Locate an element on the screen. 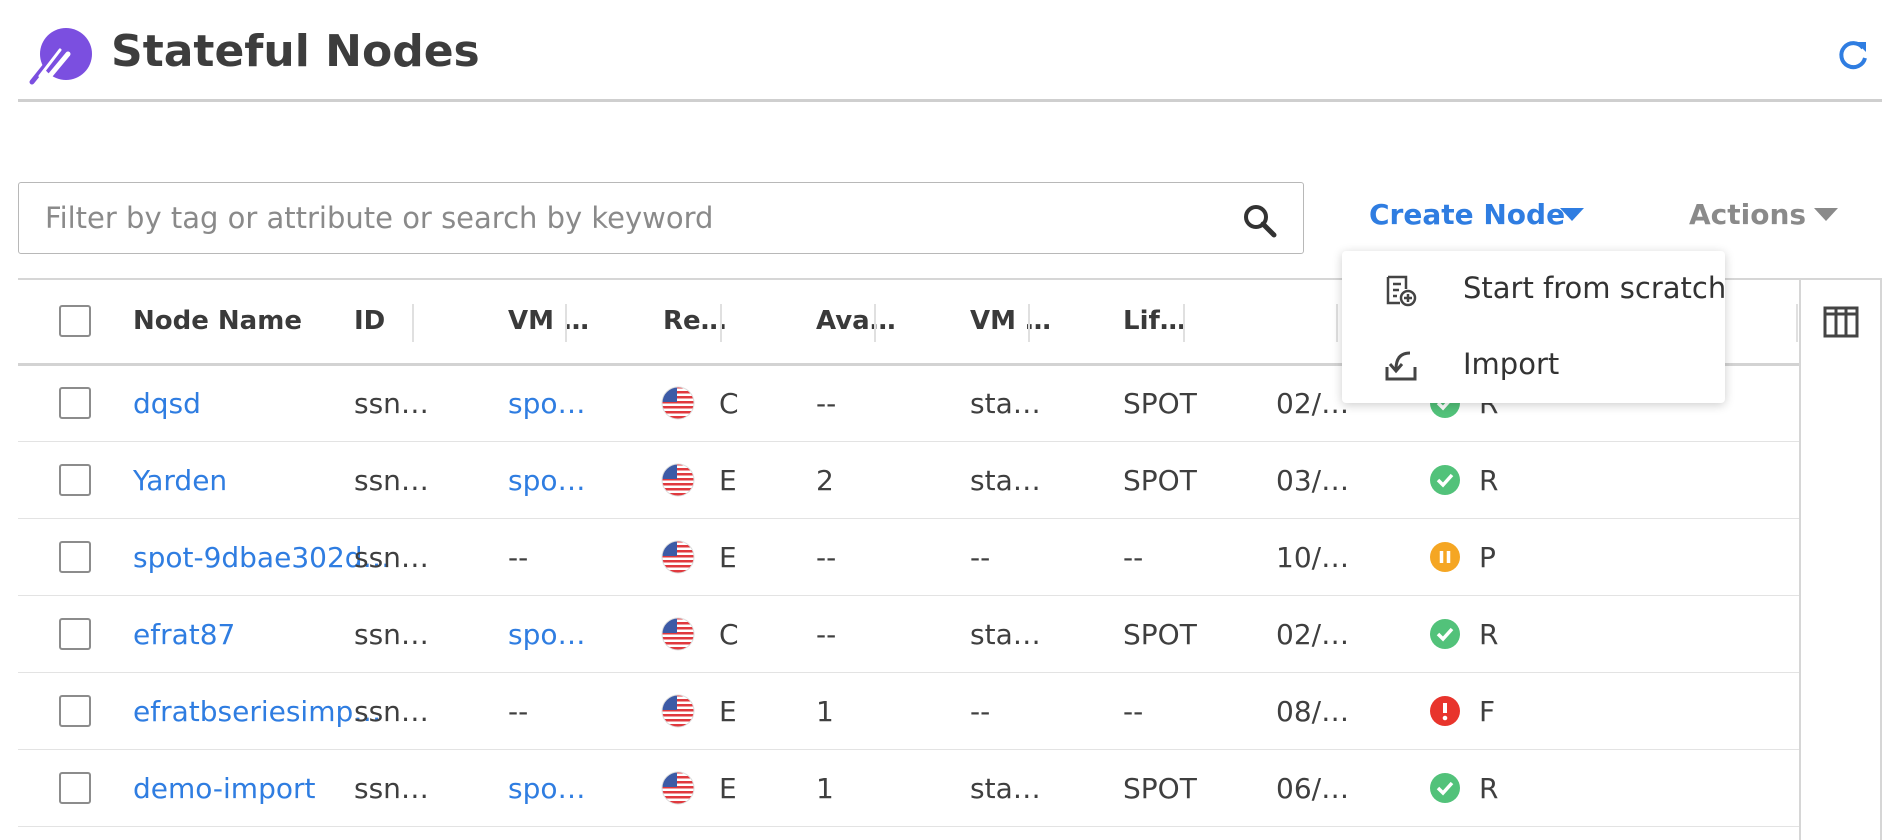 The image size is (1898, 840). search-icon is located at coordinates (1260, 221).